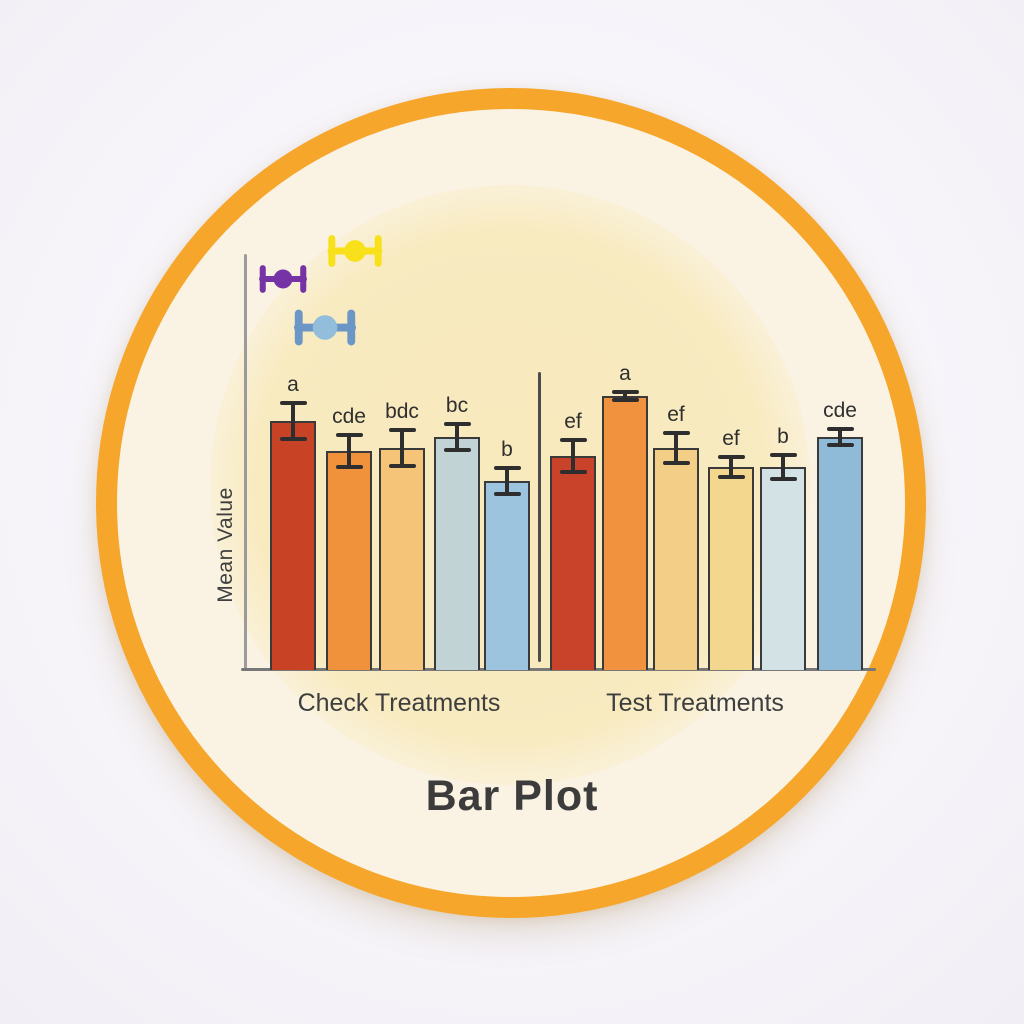  I want to click on blue-errorbar-icon, so click(325, 327).